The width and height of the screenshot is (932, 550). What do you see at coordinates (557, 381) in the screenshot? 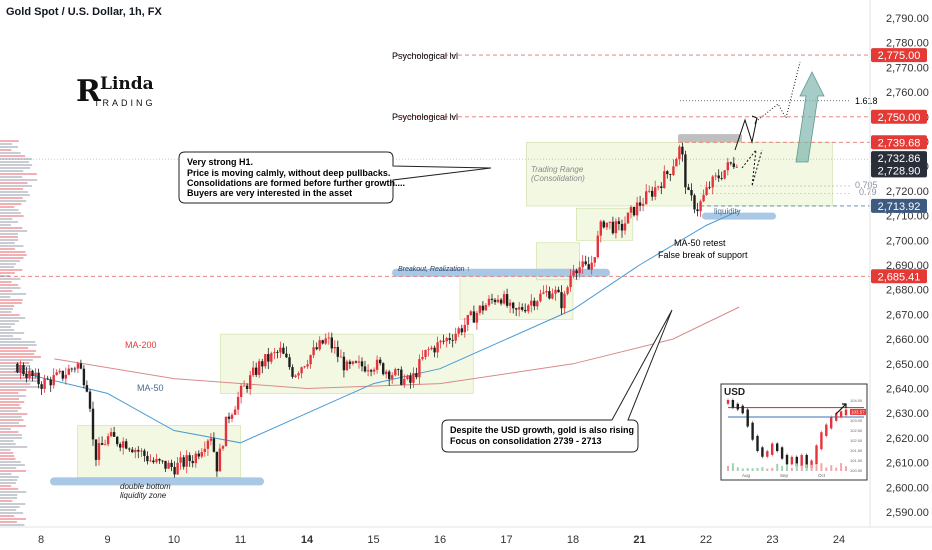
I see `callout-bottom-bubble` at bounding box center [557, 381].